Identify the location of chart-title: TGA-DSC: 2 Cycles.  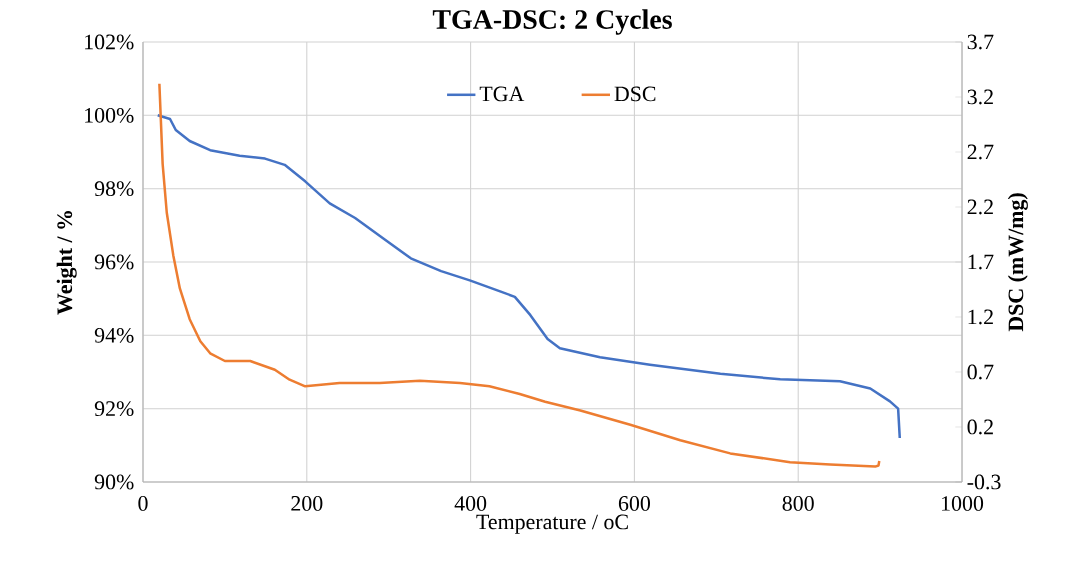
(552, 22).